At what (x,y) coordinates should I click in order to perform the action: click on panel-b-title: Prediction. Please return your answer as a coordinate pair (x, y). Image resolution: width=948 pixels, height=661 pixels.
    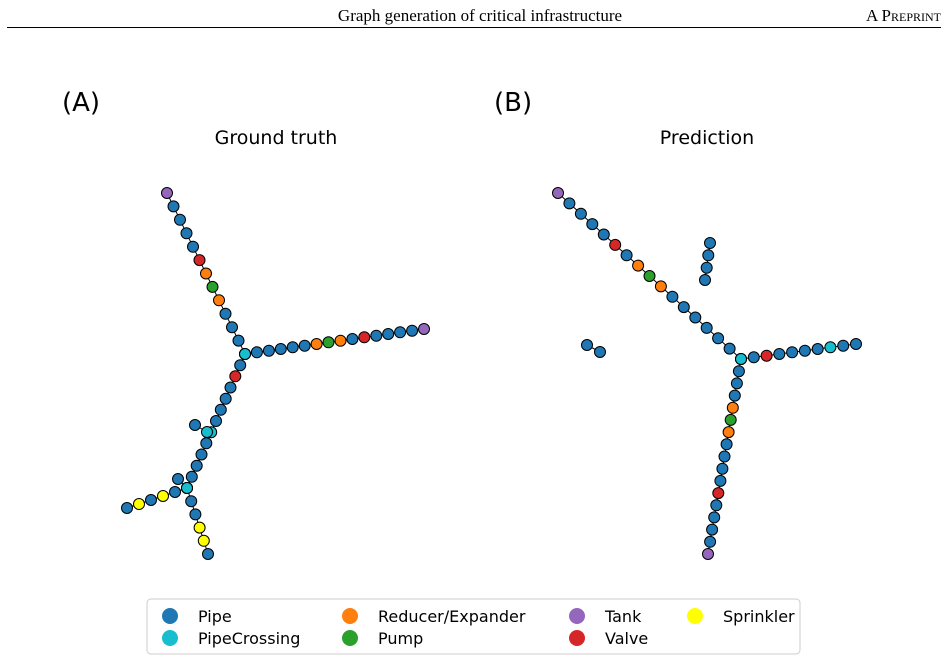
    Looking at the image, I should click on (707, 138).